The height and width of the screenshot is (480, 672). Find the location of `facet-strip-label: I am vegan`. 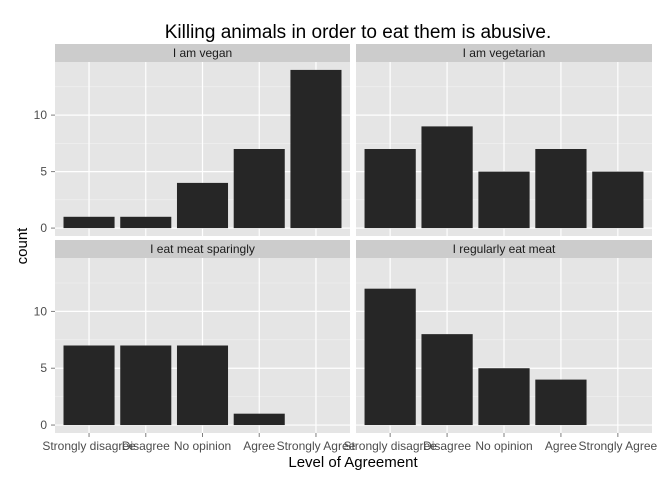

facet-strip-label: I am vegan is located at coordinates (202, 53).